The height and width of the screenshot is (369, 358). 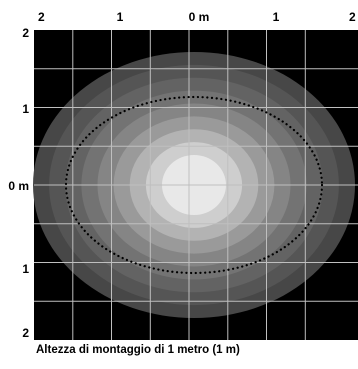 I want to click on diagram-caption: Altezza di montaggio di 1 metro (1 m), so click(x=138, y=350).